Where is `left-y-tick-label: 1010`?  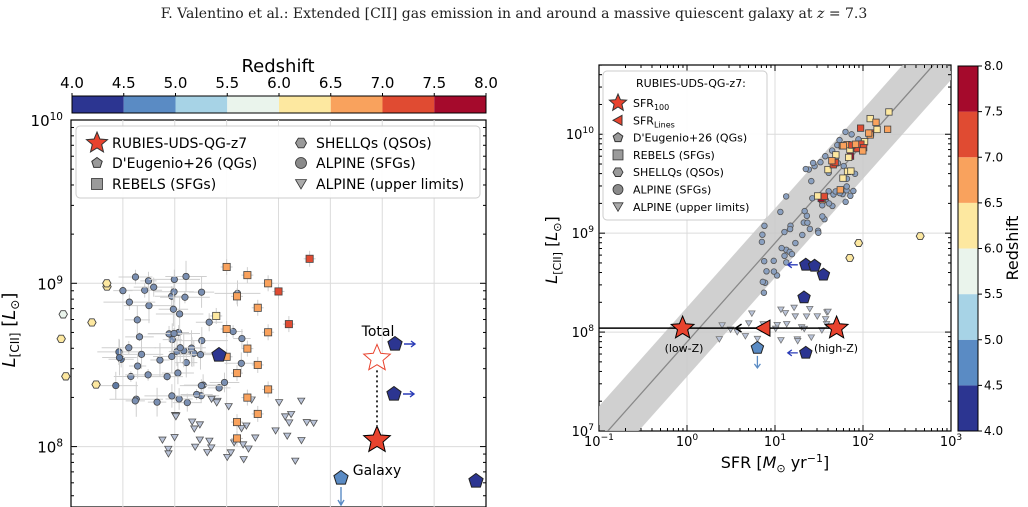
left-y-tick-label: 1010 is located at coordinates (47, 120).